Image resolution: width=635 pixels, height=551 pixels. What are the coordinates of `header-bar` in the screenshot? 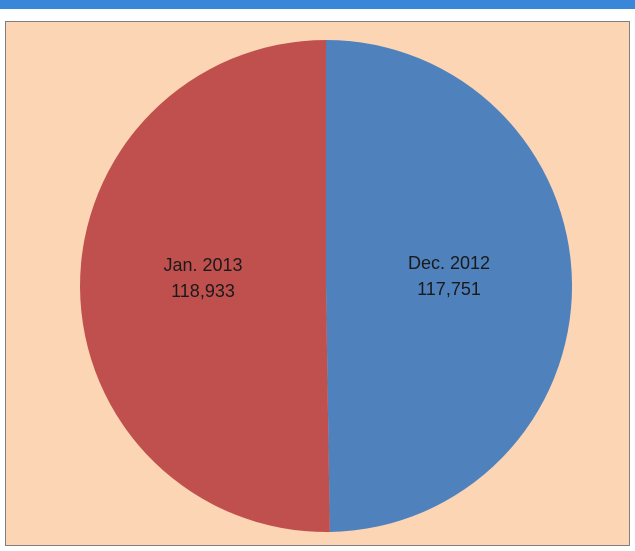 It's located at (317, 4).